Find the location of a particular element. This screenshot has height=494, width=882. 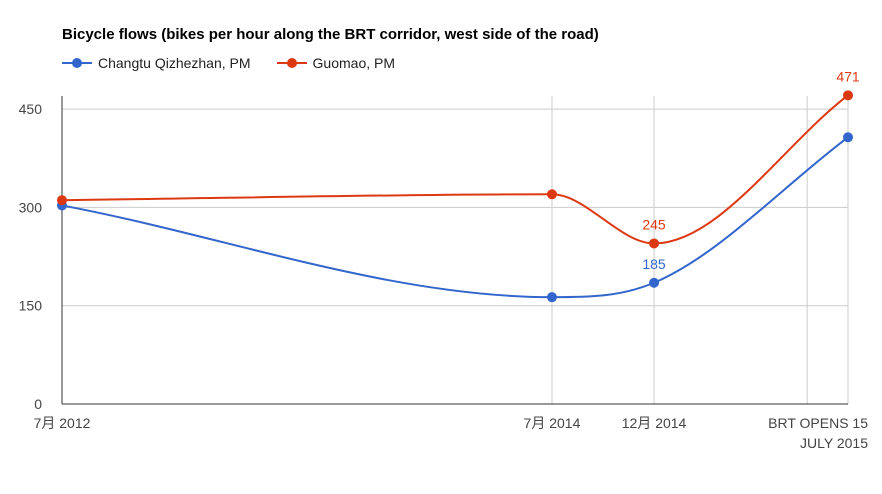

data-label: 471 is located at coordinates (848, 76).